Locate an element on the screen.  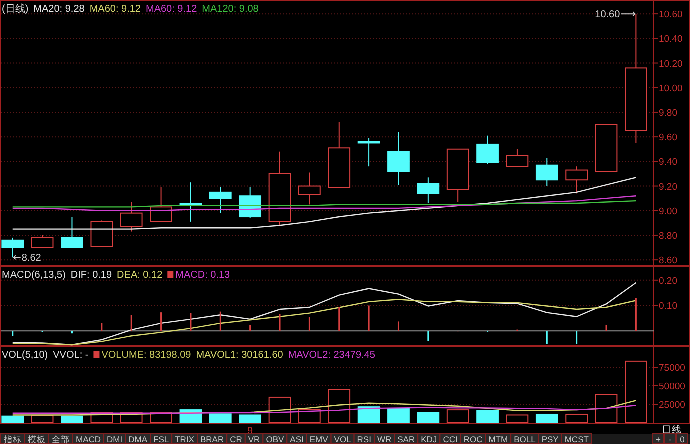
y-tick-label: 10.20 is located at coordinates (671, 64).